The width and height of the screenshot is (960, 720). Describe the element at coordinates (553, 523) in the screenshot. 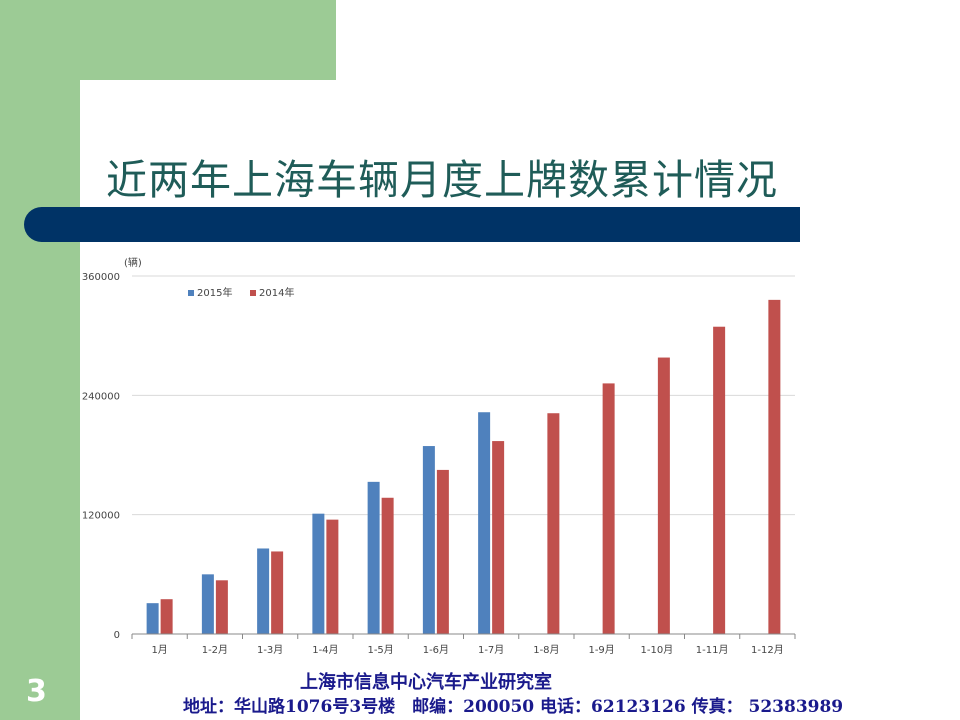

I see `bar-2014年-1-8月` at that location.